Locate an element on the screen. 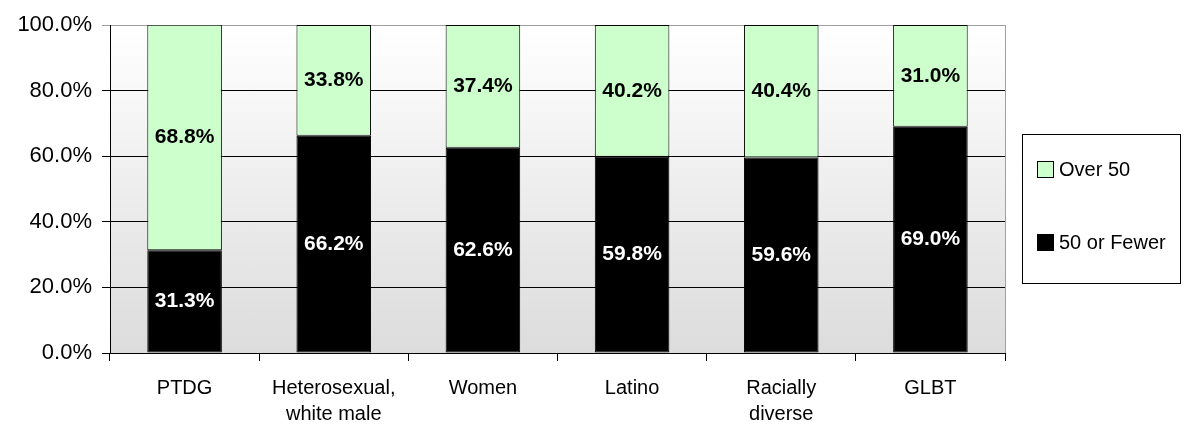  legend-label: 50 or Fewer is located at coordinates (1112, 242).